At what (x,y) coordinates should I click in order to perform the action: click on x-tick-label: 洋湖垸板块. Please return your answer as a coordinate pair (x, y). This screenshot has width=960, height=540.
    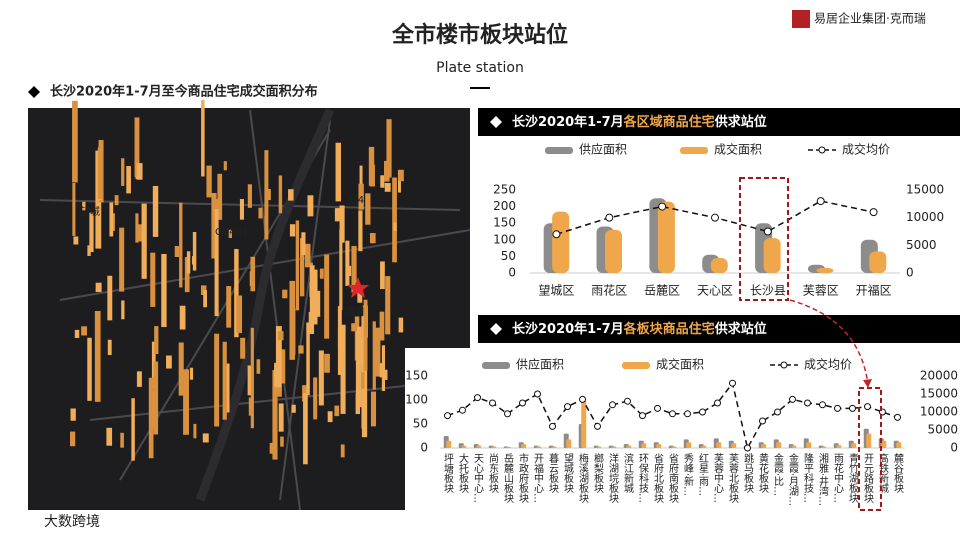
    Looking at the image, I should click on (613, 478).